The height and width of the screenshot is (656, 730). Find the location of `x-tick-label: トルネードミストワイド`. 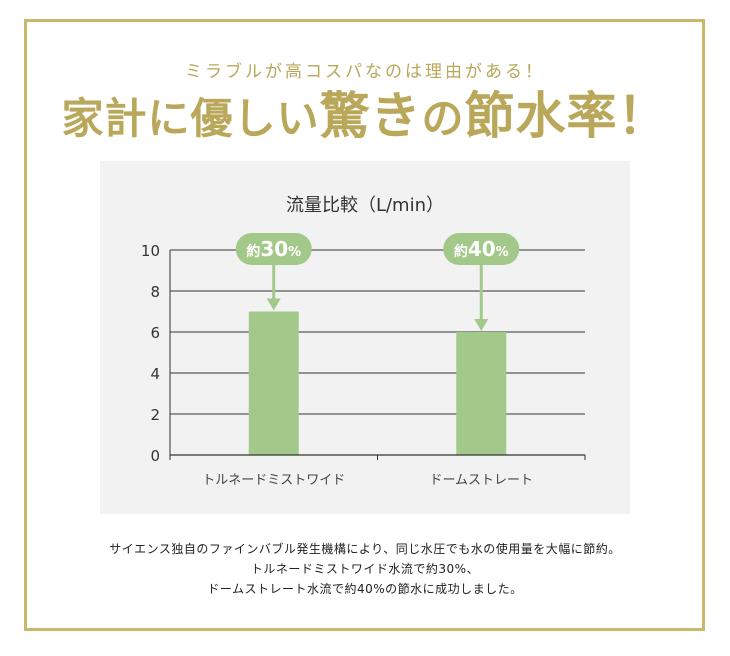

x-tick-label: トルネードミストワイド is located at coordinates (273, 480).